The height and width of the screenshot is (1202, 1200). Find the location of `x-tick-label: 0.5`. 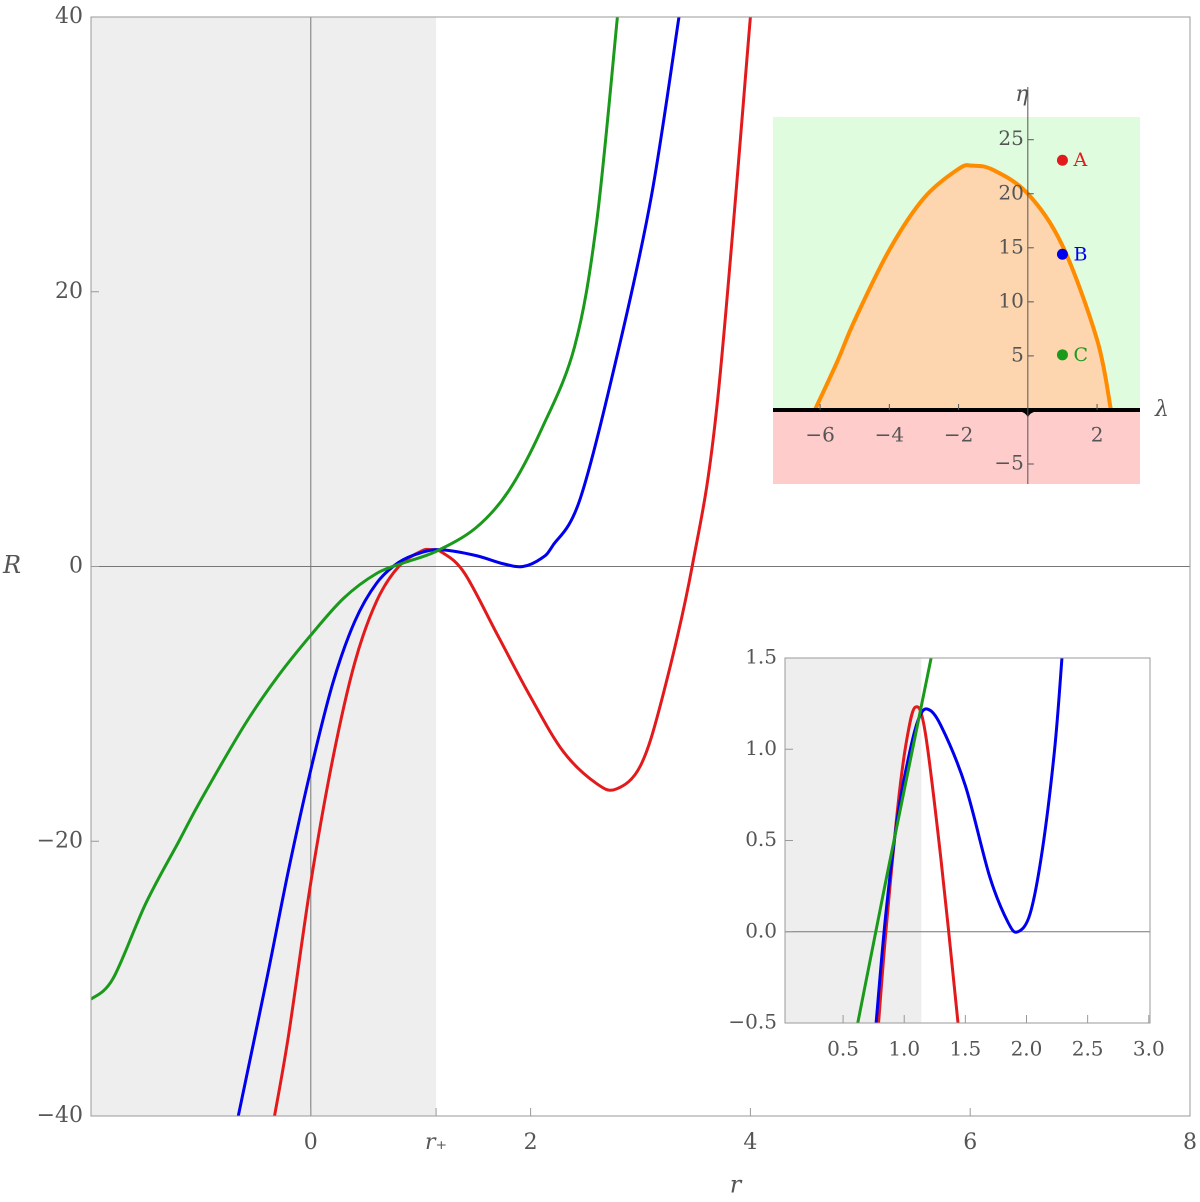

x-tick-label: 0.5 is located at coordinates (843, 1049).